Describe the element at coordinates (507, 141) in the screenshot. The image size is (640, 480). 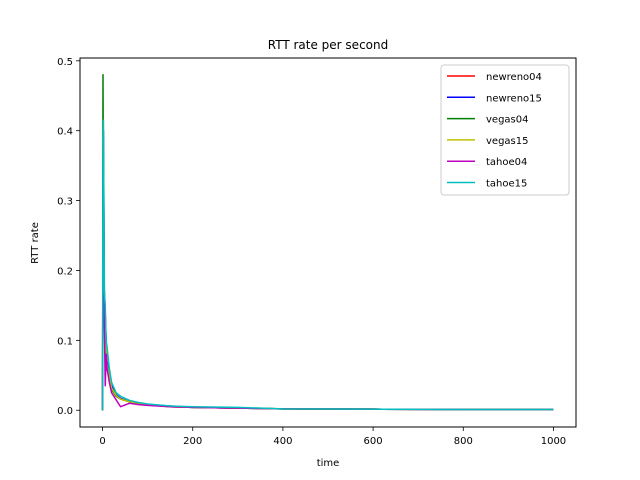
I see `legend-label-vegas15: vegas15` at that location.